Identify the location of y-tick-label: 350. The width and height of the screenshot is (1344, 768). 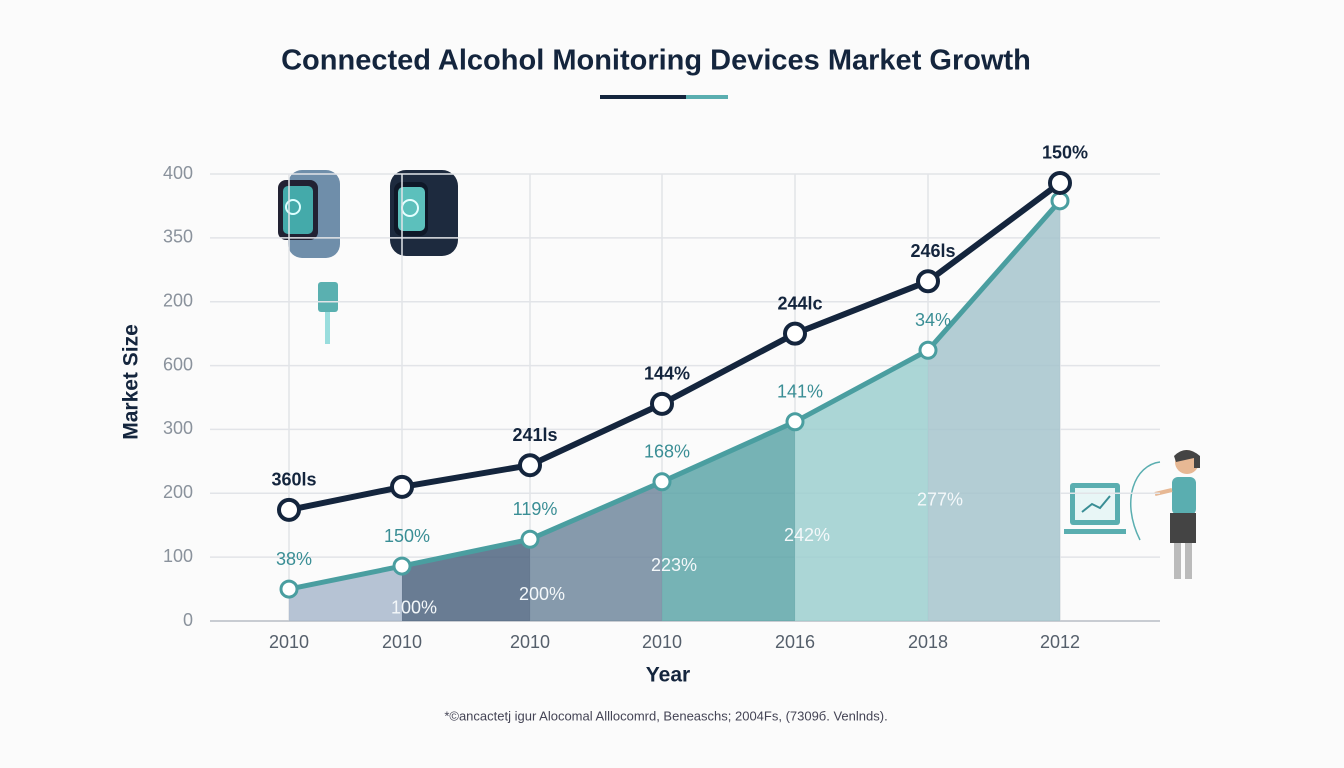
(178, 237).